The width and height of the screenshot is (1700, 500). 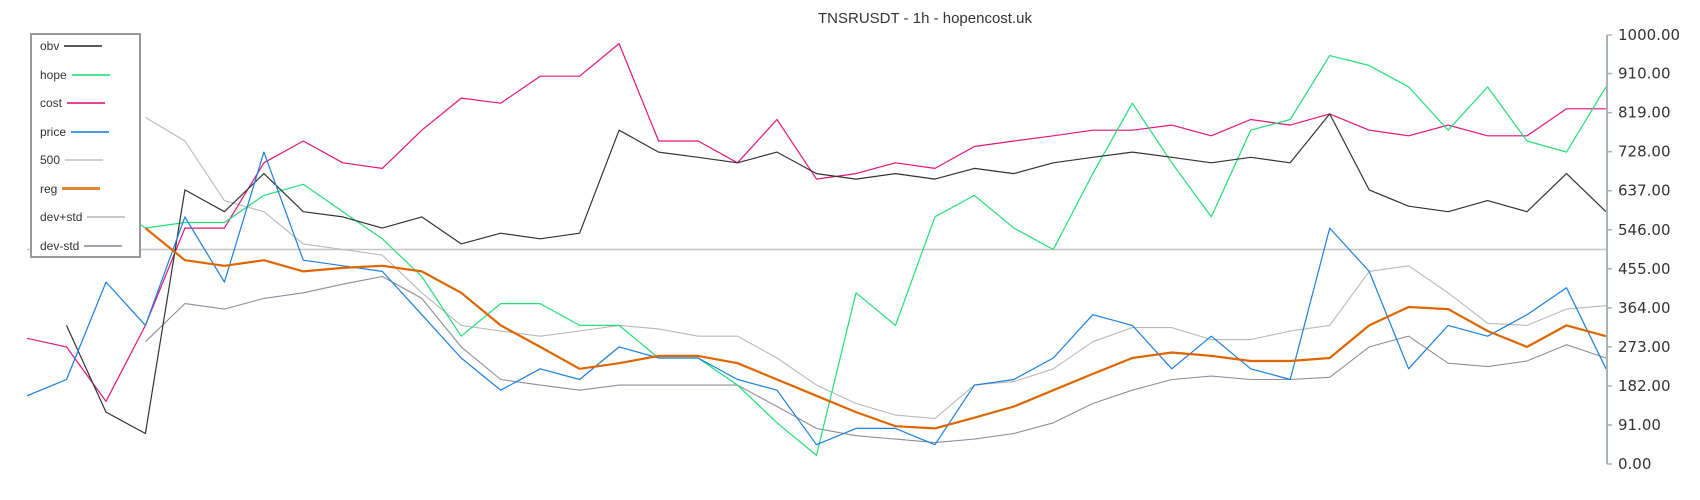 I want to click on chart-title: TNSRUSDT - 1h - hopencost.uk, so click(x=925, y=18).